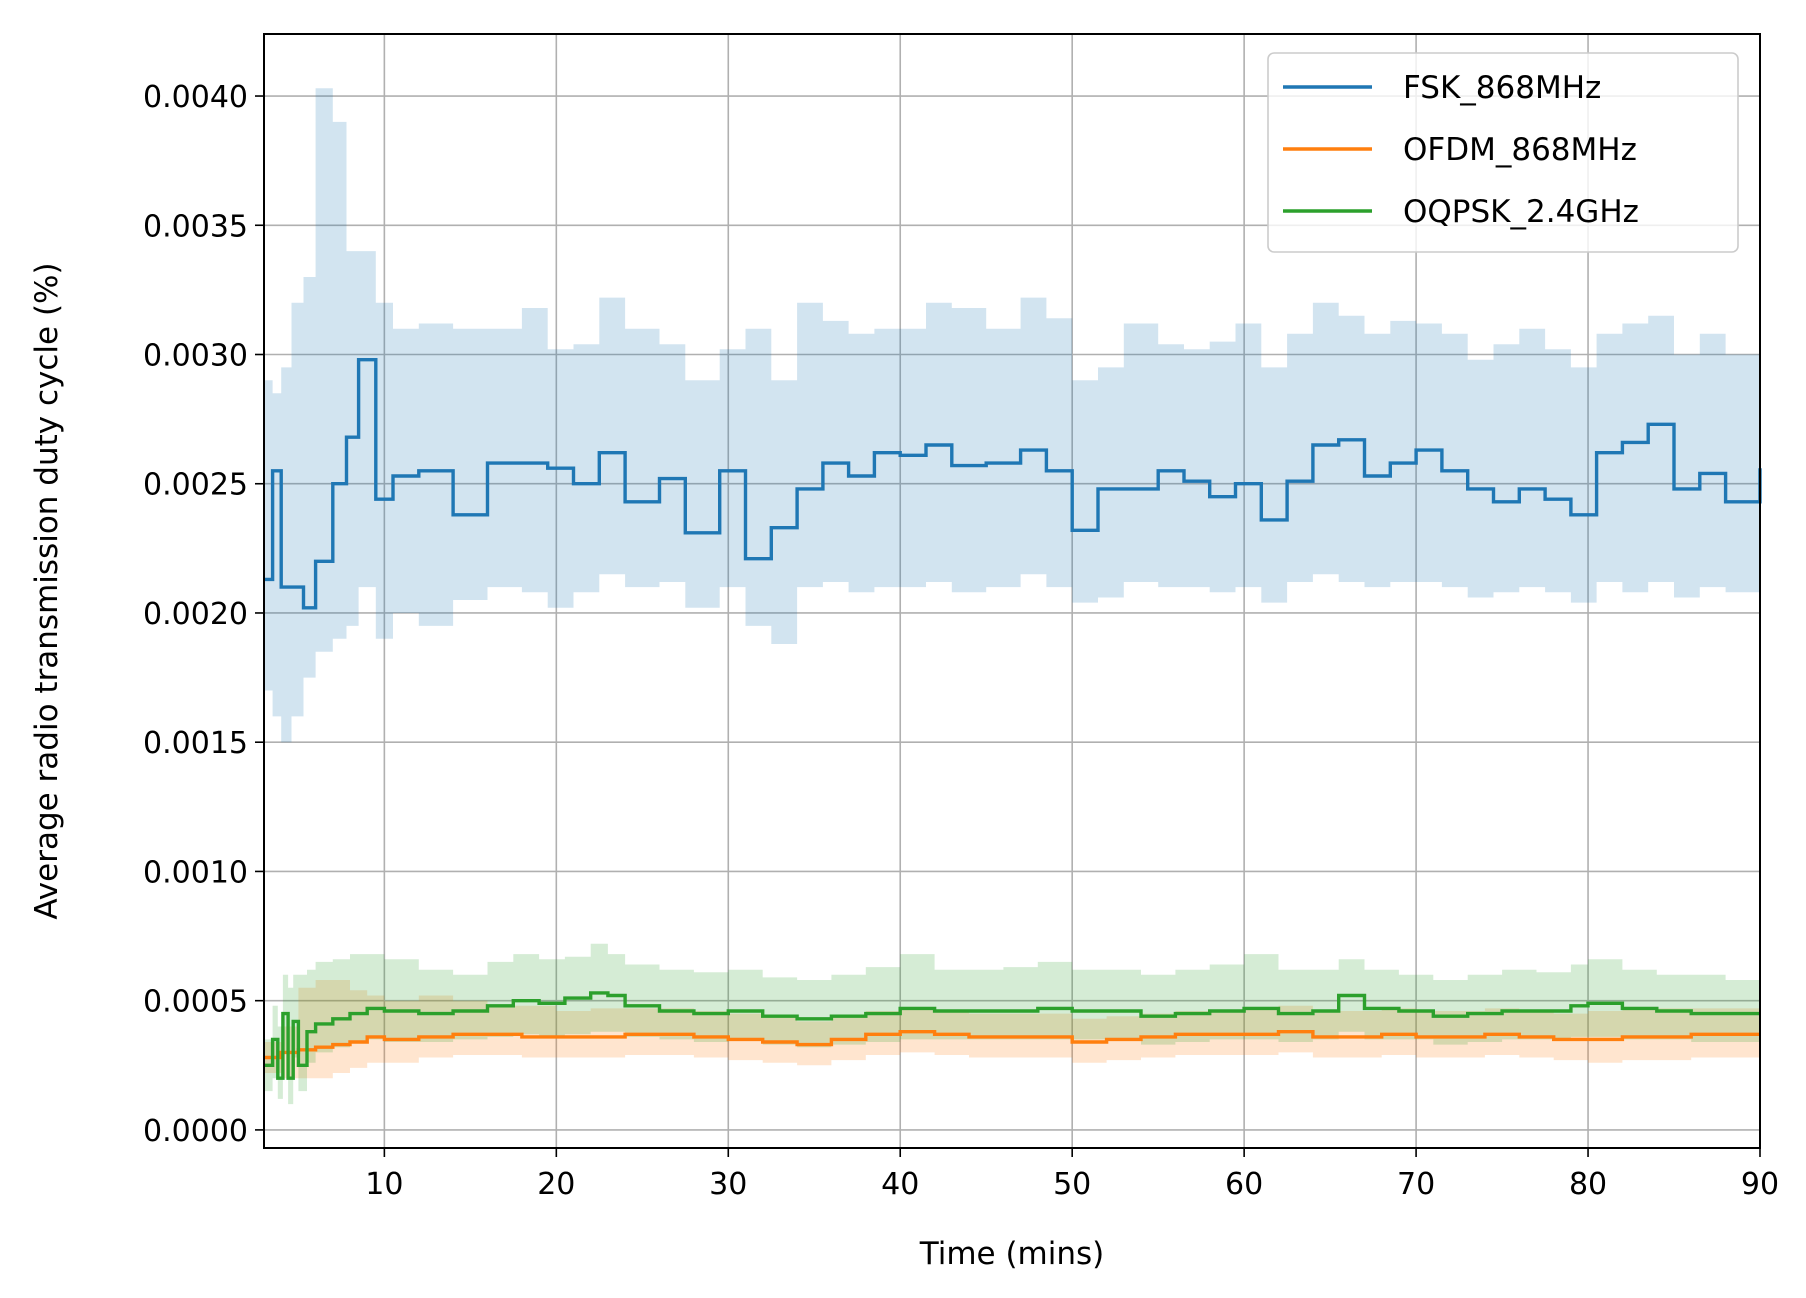  What do you see at coordinates (195, 614) in the screenshot?
I see `y-tick-label: 0.0020` at bounding box center [195, 614].